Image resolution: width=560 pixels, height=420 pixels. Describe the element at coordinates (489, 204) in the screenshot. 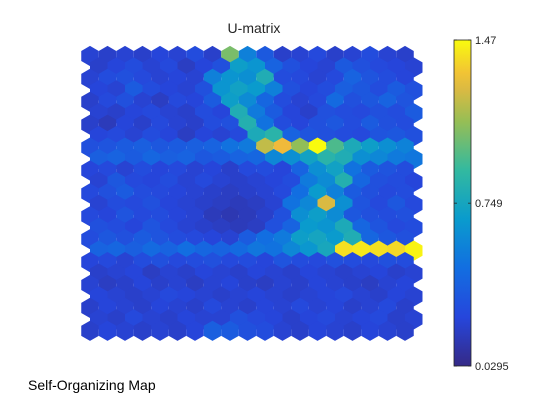

I see `colorbar-tick-label: 0.749` at that location.